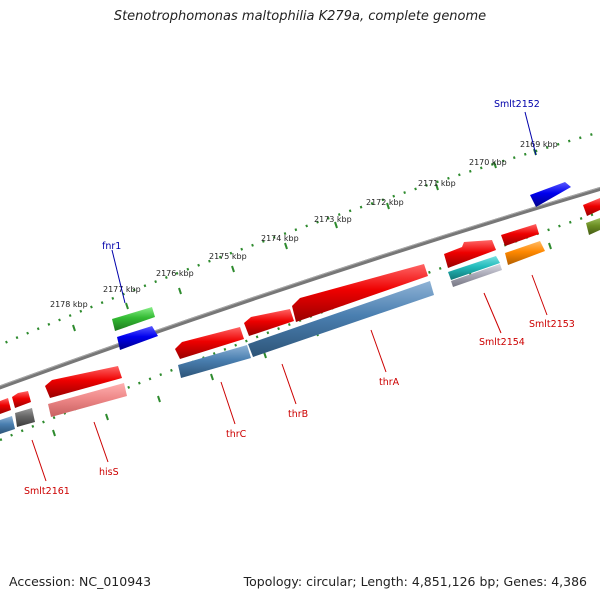  Describe the element at coordinates (530, 133) in the screenshot. I see `leader-Smlt2152` at that location.